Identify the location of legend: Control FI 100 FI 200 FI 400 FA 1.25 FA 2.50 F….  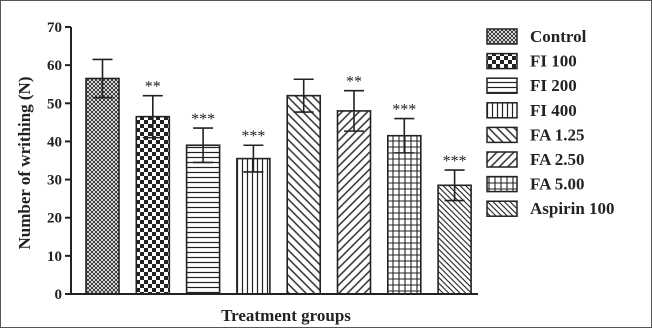
(550, 122).